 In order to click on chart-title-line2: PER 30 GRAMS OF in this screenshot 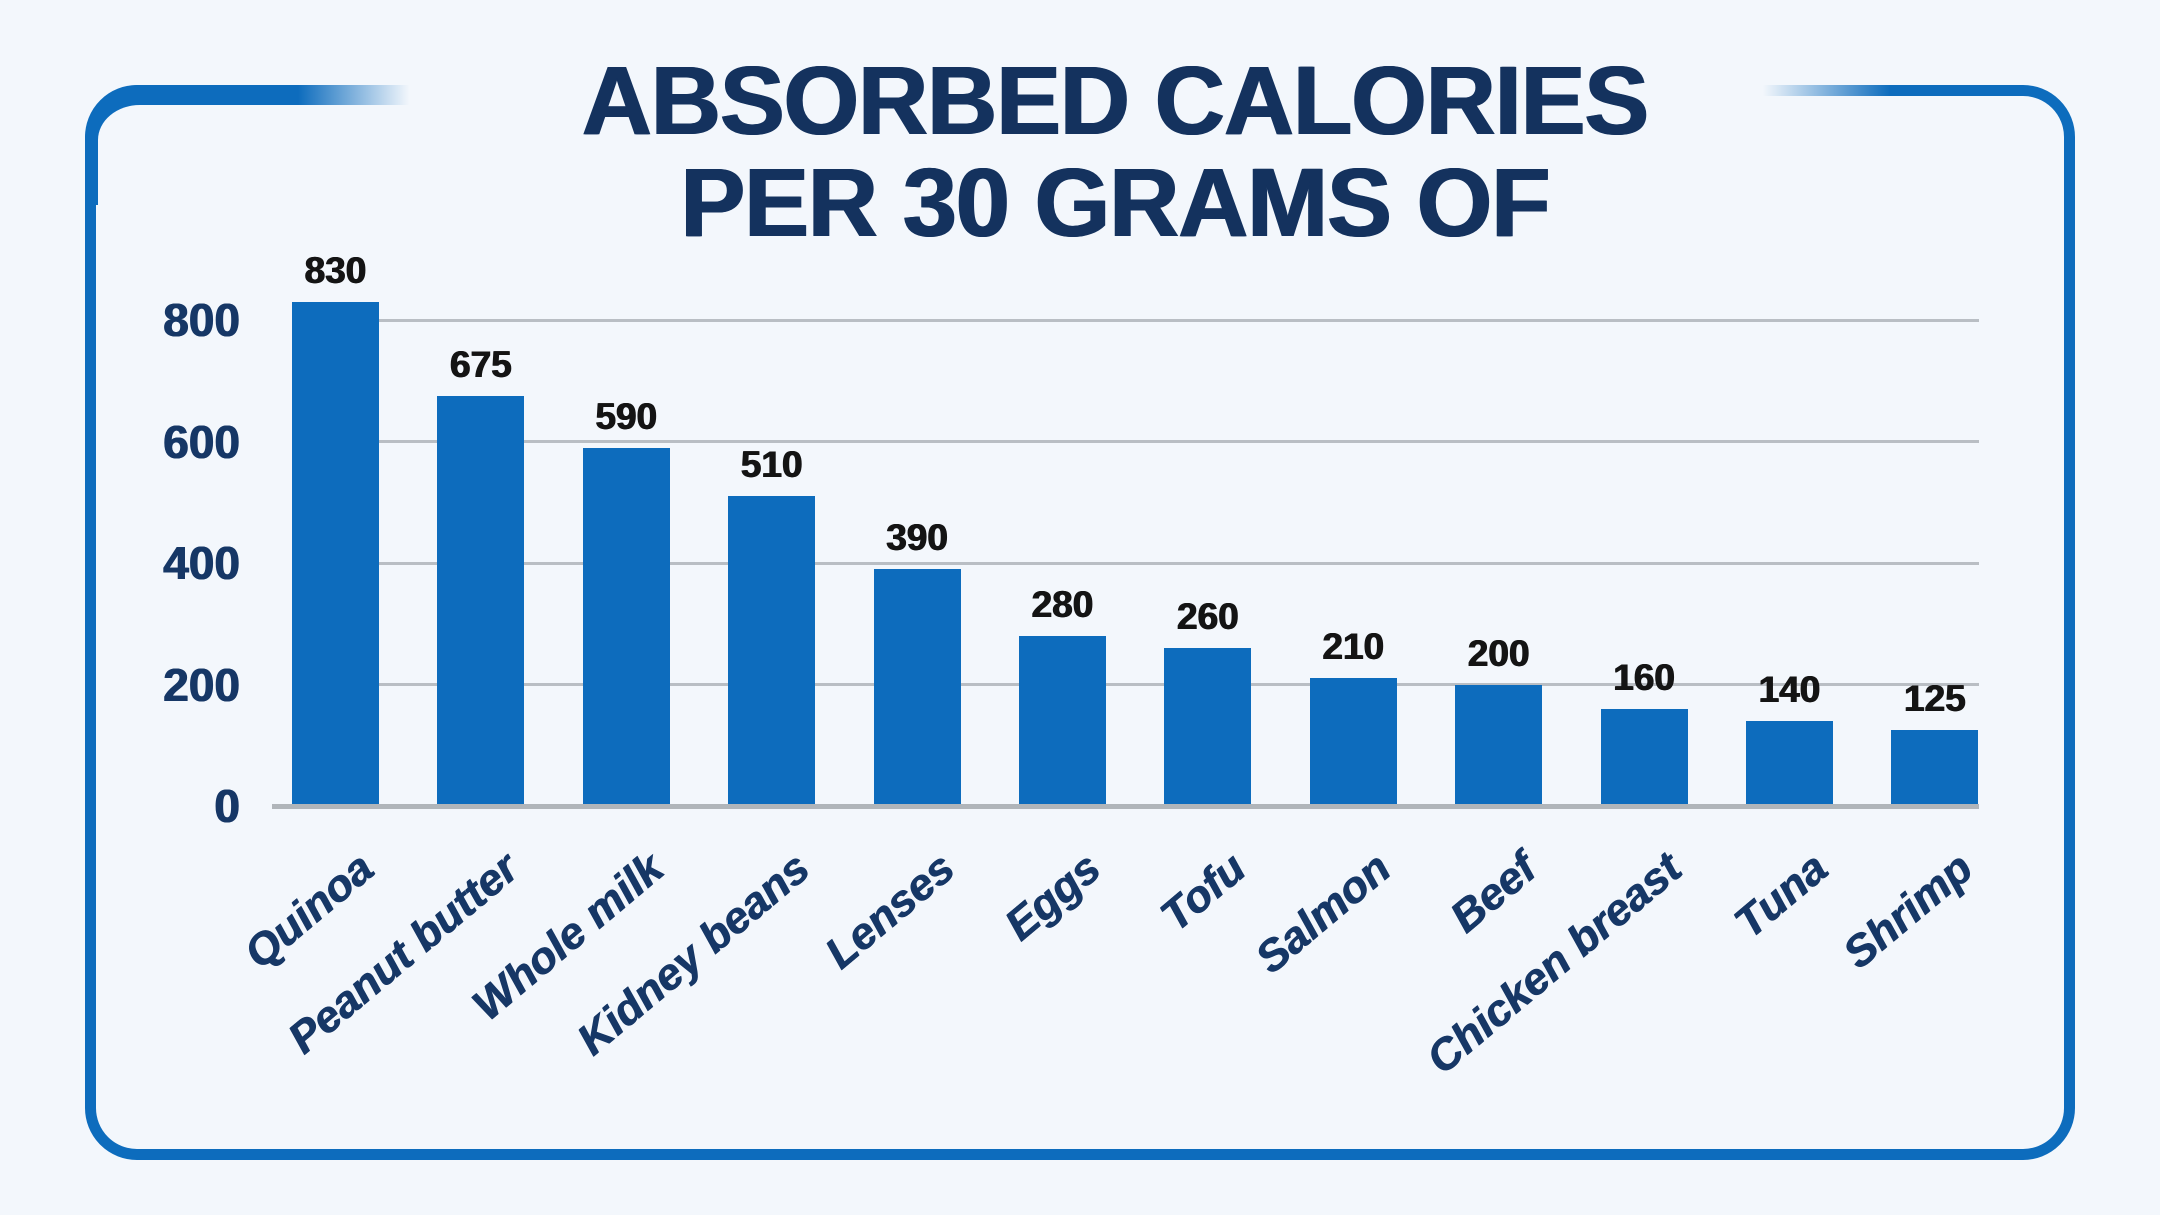, I will do `click(1115, 202)`.